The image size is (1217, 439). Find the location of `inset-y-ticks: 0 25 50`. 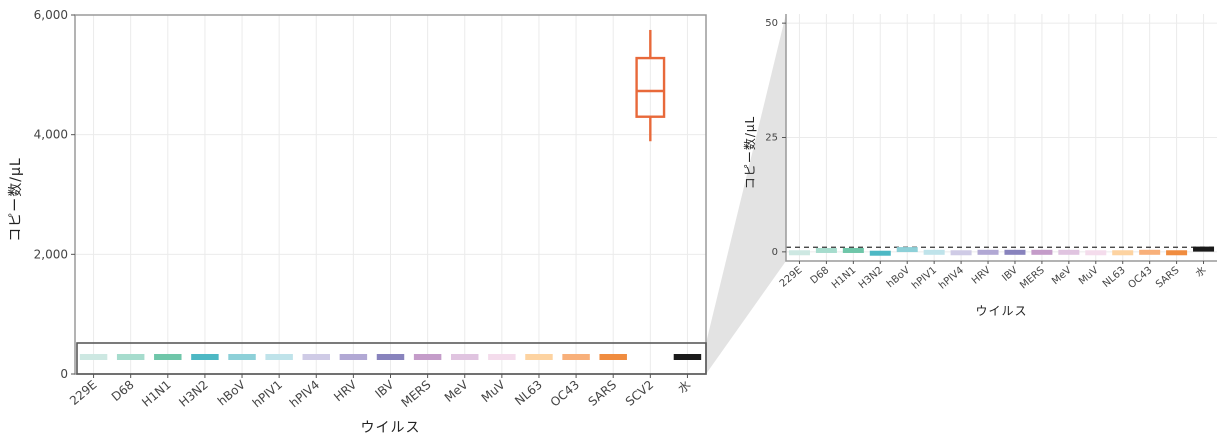

inset-y-ticks: 0 25 50 is located at coordinates (775, 138).